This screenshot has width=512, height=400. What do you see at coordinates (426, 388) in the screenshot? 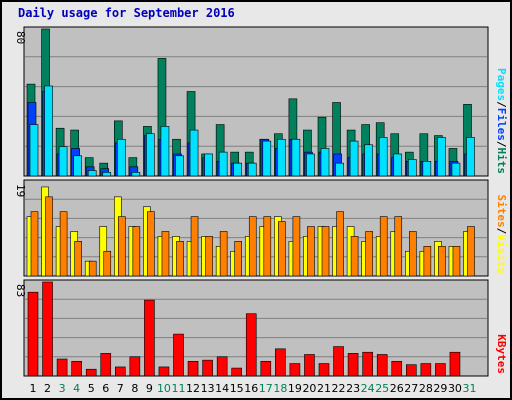
I see `day-label: 28` at bounding box center [426, 388].